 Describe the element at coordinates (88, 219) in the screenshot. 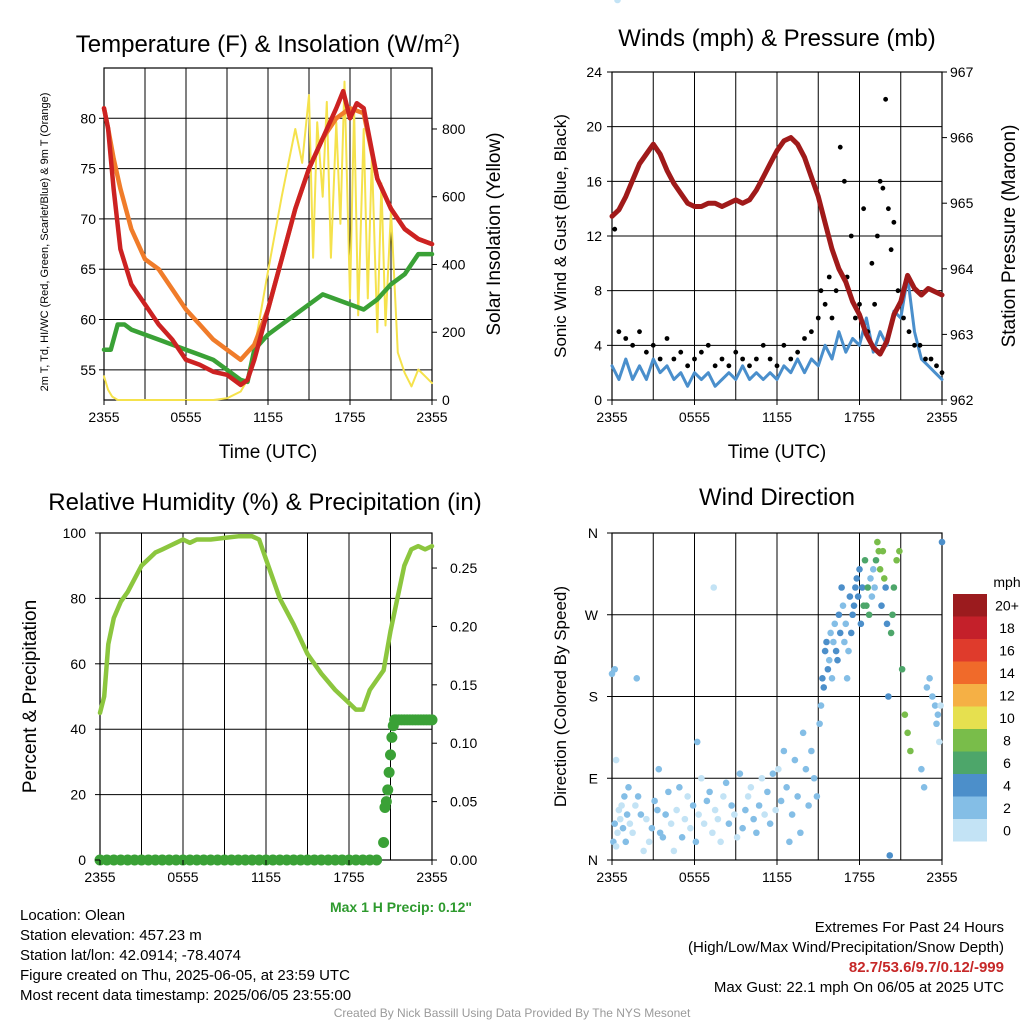

I see `y-tick-label: 70` at that location.